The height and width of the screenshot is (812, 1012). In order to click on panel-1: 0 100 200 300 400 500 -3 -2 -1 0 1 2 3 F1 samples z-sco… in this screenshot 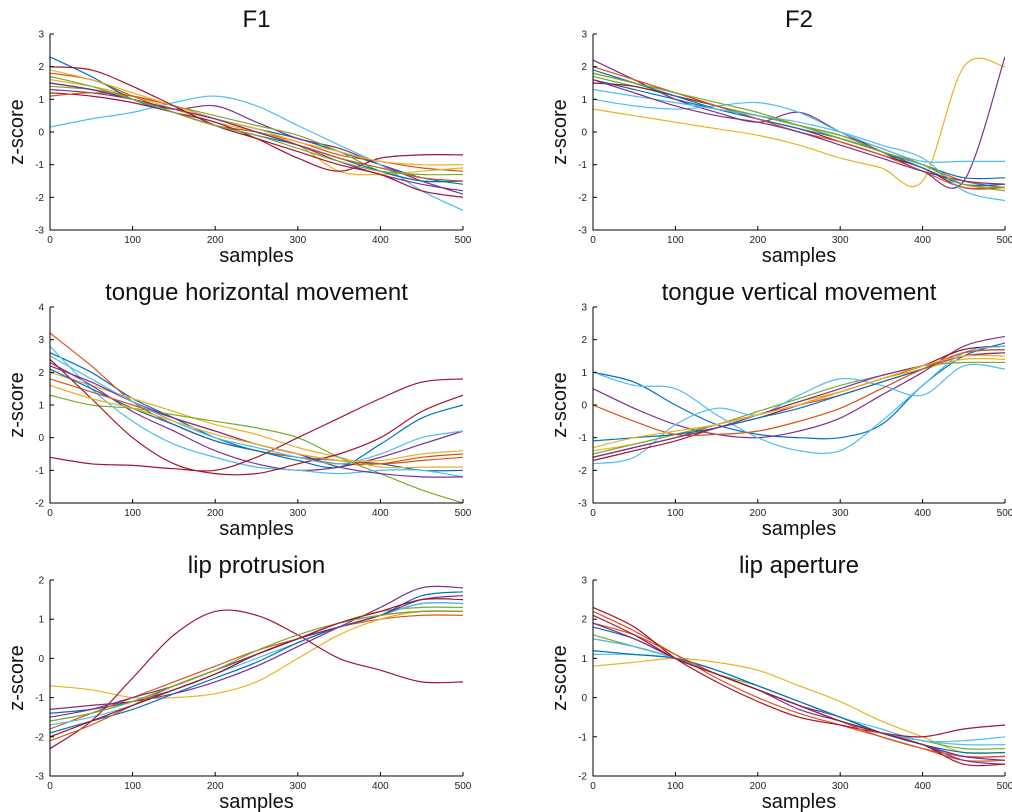, I will do `click(239, 136)`.